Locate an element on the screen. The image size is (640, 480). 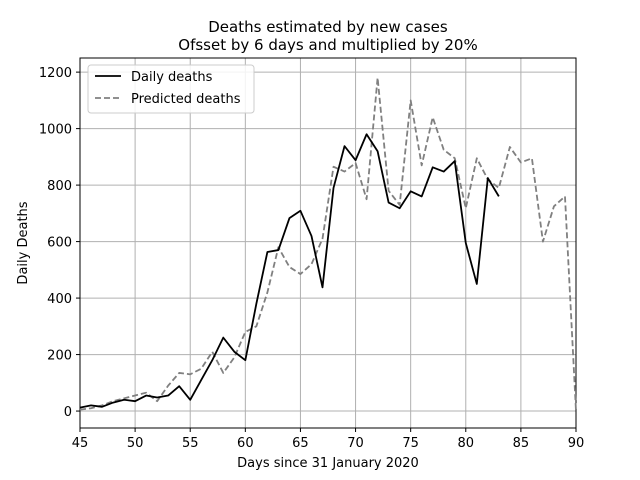
x-axis-label: Days since 31 January 2020 is located at coordinates (328, 463).